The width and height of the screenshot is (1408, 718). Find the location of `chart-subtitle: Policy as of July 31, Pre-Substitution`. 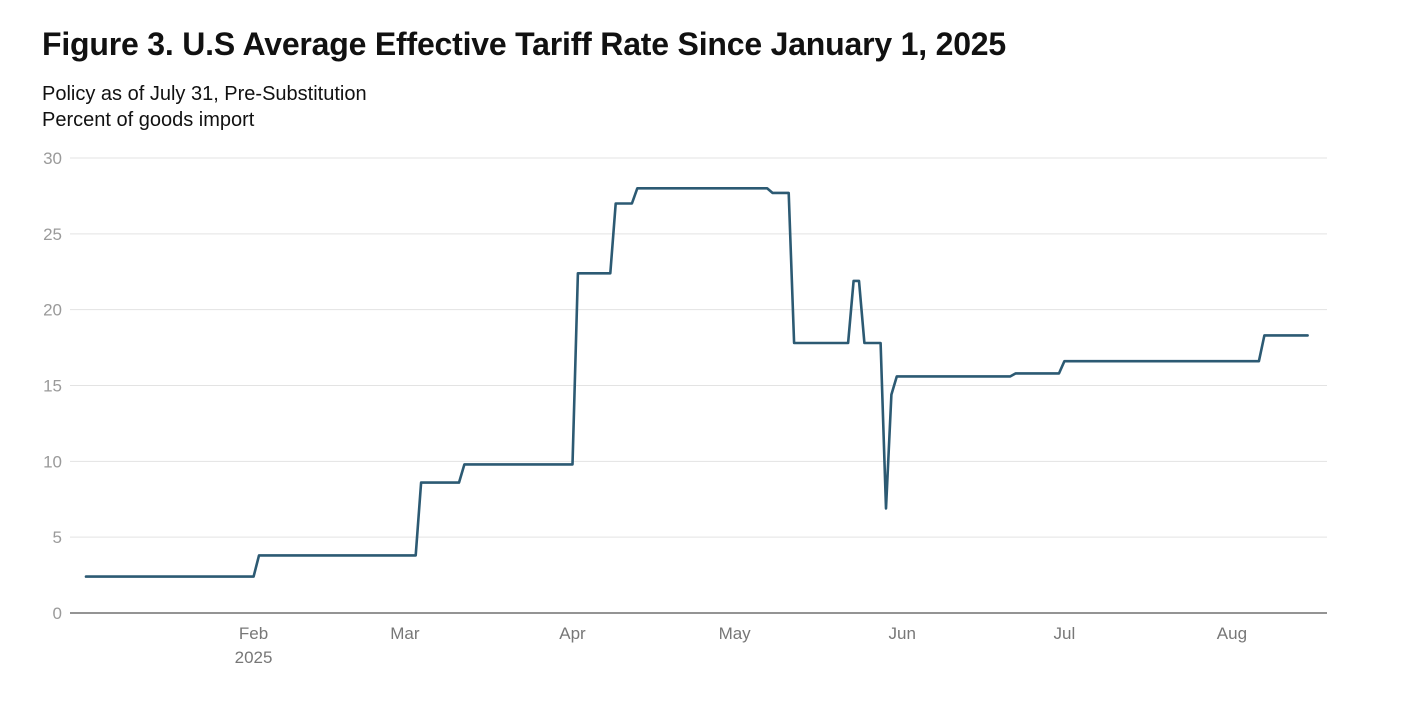

chart-subtitle: Policy as of July 31, Pre-Substitution is located at coordinates (204, 94).